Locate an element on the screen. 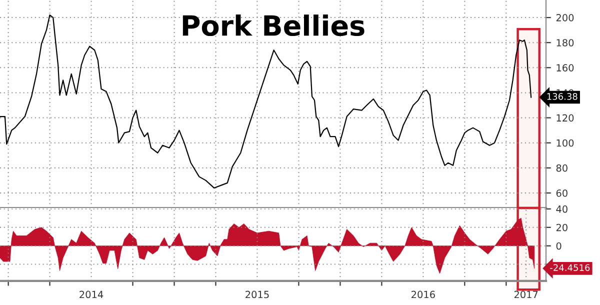 This screenshot has height=305, width=600. y-tick-label: 0 is located at coordinates (559, 246).